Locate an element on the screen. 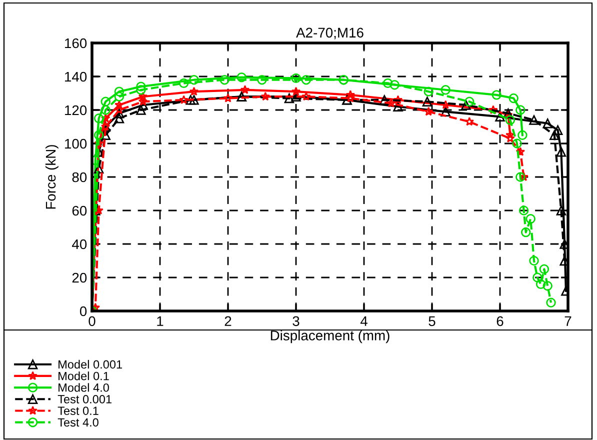 This screenshot has width=597, height=440. x-tick-label: 7 is located at coordinates (568, 321).